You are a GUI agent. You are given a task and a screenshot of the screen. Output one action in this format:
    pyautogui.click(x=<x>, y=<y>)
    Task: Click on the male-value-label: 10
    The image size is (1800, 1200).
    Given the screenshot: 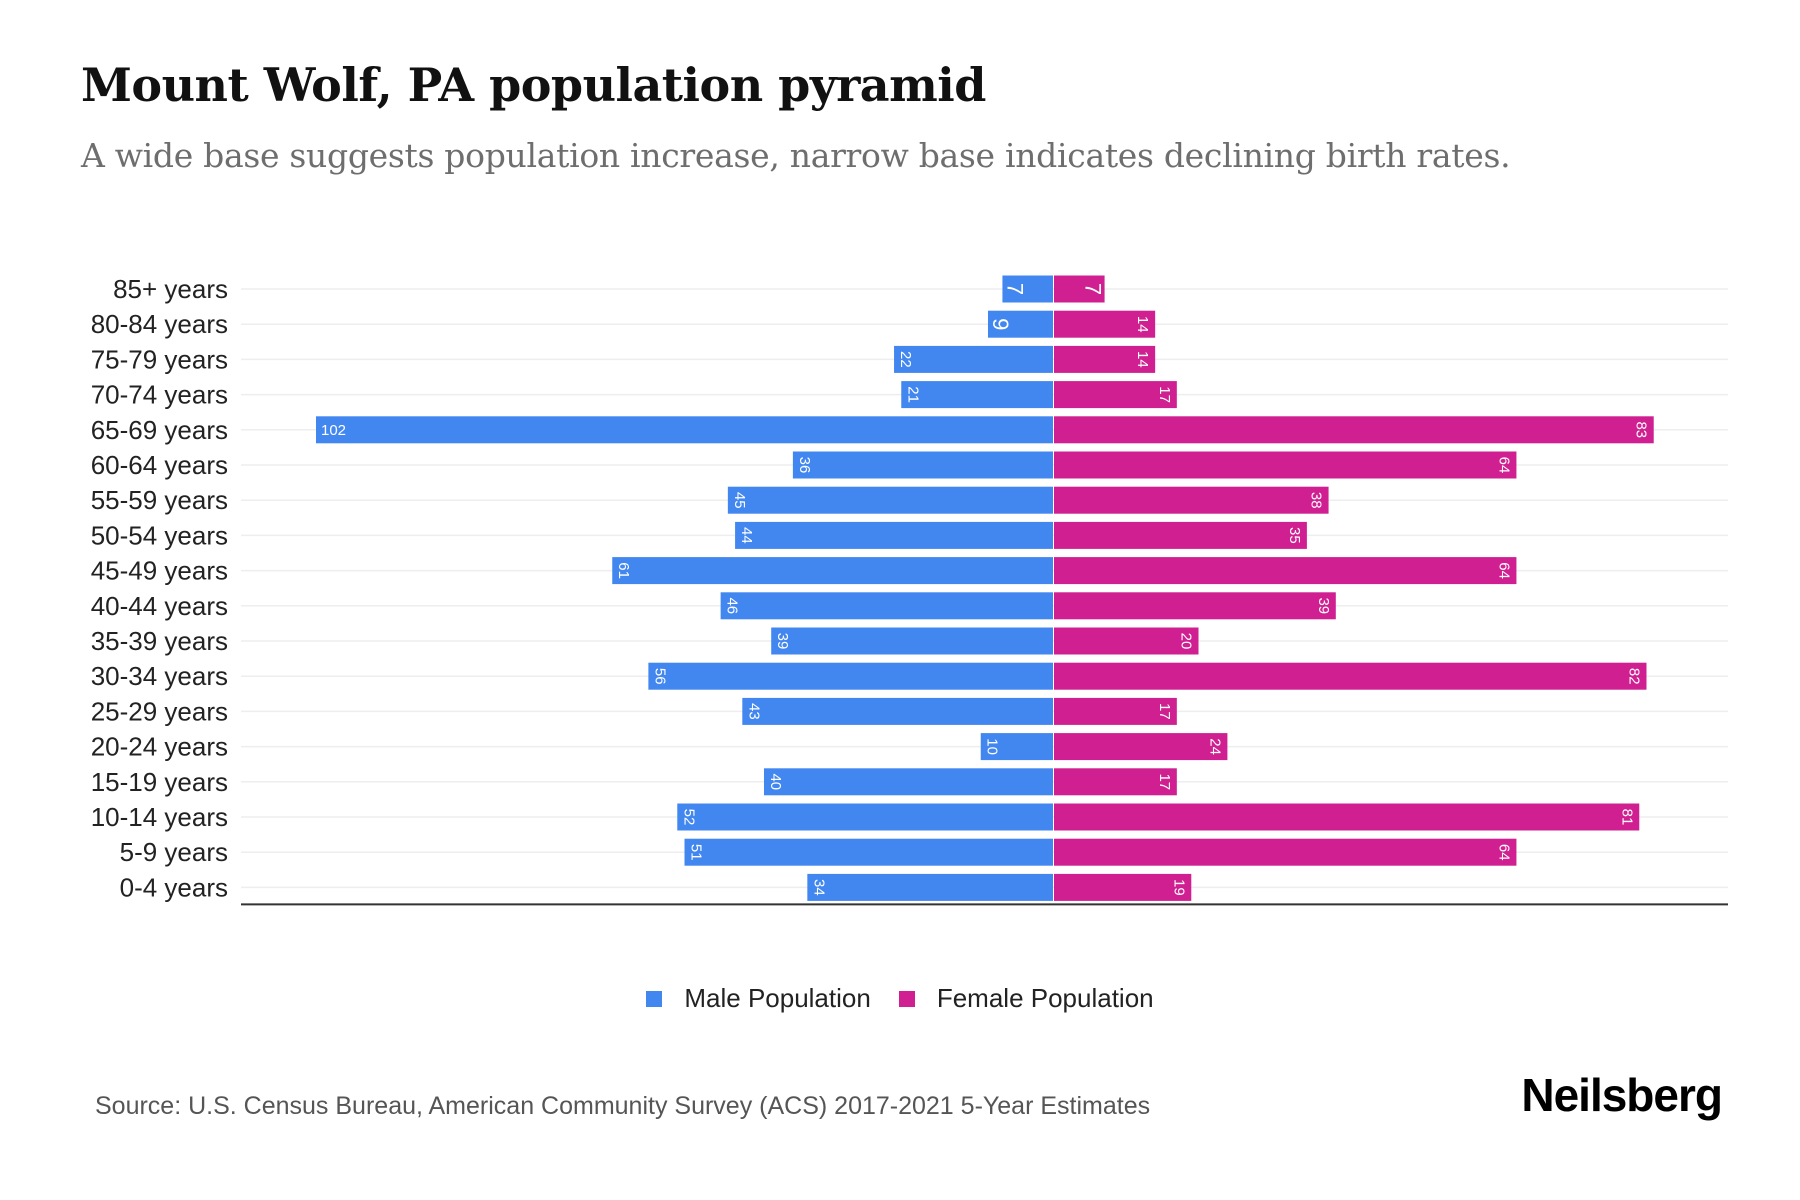 What is the action you would take?
    pyautogui.click(x=992, y=746)
    